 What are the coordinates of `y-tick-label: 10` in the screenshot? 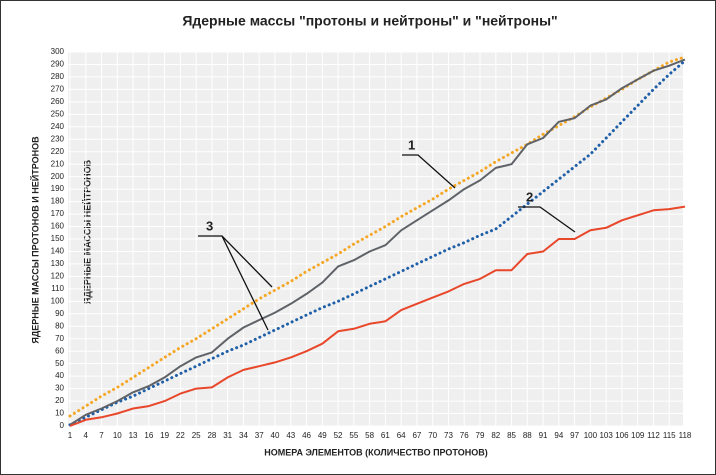 It's located at (59, 413).